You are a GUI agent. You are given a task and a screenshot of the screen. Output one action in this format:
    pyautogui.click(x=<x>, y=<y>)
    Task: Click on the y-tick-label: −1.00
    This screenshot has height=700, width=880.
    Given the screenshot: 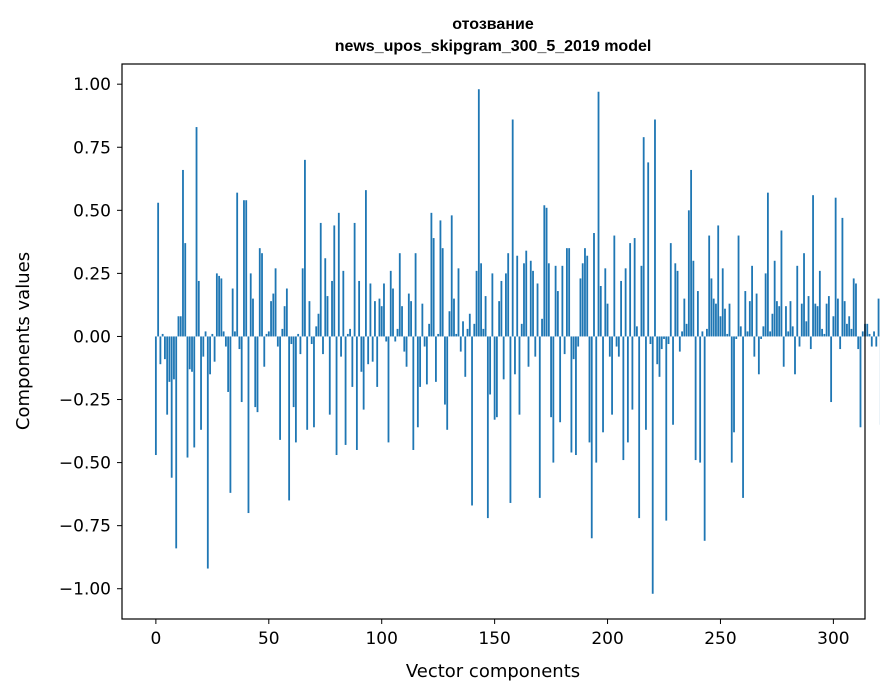 What is the action you would take?
    pyautogui.click(x=85, y=590)
    